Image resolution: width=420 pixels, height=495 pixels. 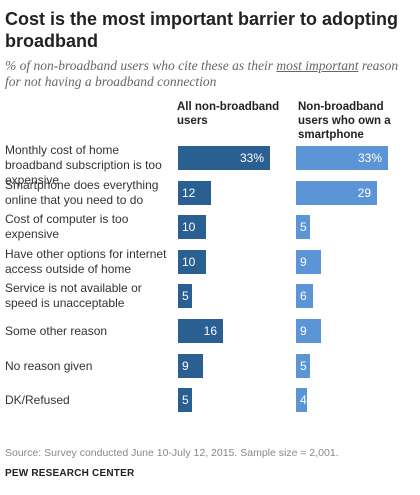 What do you see at coordinates (228, 114) in the screenshot?
I see `series-header-all-users: All non-broadband users` at bounding box center [228, 114].